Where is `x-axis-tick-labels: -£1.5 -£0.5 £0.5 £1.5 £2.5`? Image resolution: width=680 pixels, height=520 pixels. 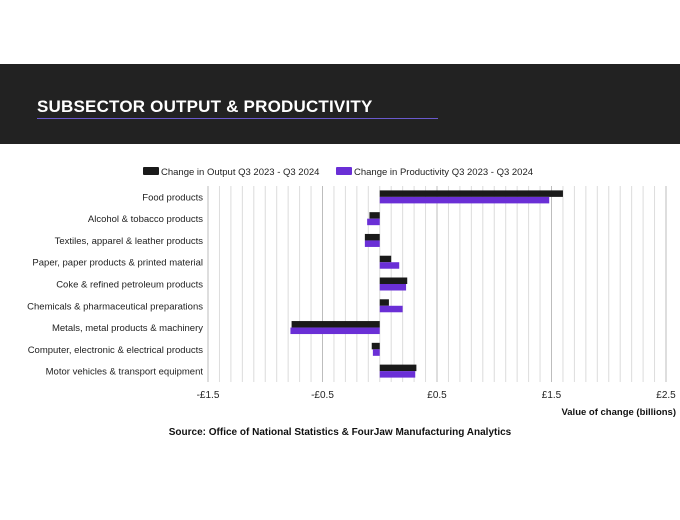 x-axis-tick-labels: -£1.5 -£0.5 £0.5 £1.5 £2.5 is located at coordinates (437, 395).